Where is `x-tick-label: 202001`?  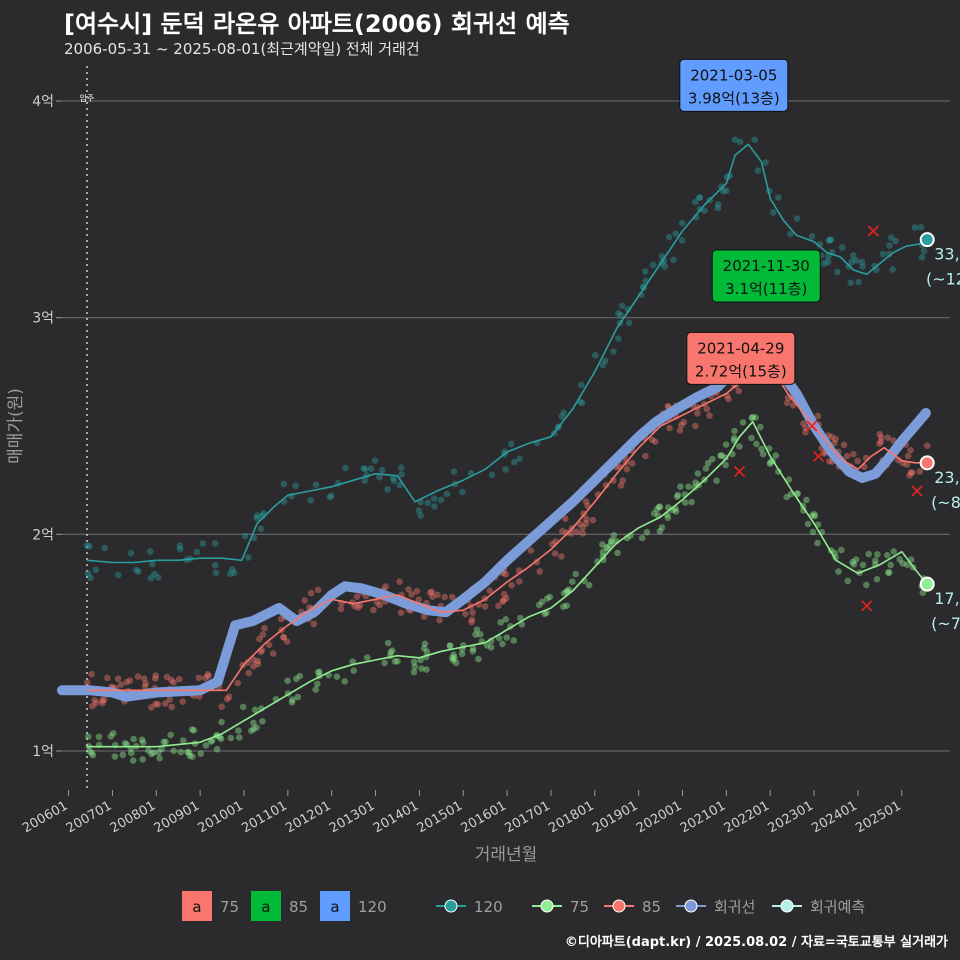
x-tick-label: 202001 is located at coordinates (659, 817).